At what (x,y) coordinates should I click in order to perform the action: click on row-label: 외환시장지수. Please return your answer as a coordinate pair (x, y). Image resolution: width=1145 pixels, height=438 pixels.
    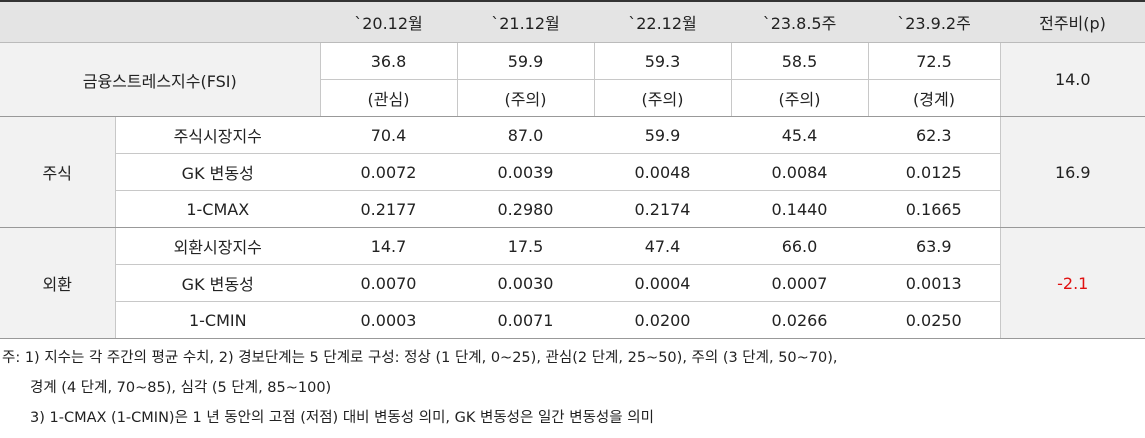
    Looking at the image, I should click on (217, 246).